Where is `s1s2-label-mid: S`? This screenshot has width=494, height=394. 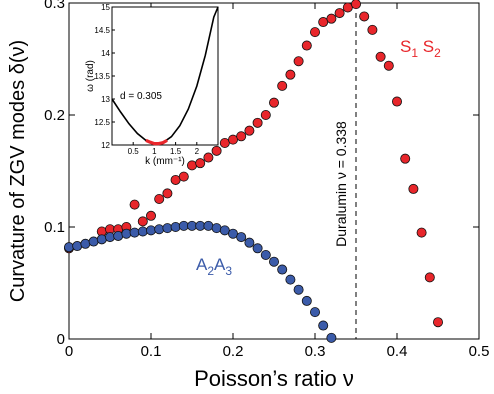 s1s2-label-mid: S is located at coordinates (426, 46).